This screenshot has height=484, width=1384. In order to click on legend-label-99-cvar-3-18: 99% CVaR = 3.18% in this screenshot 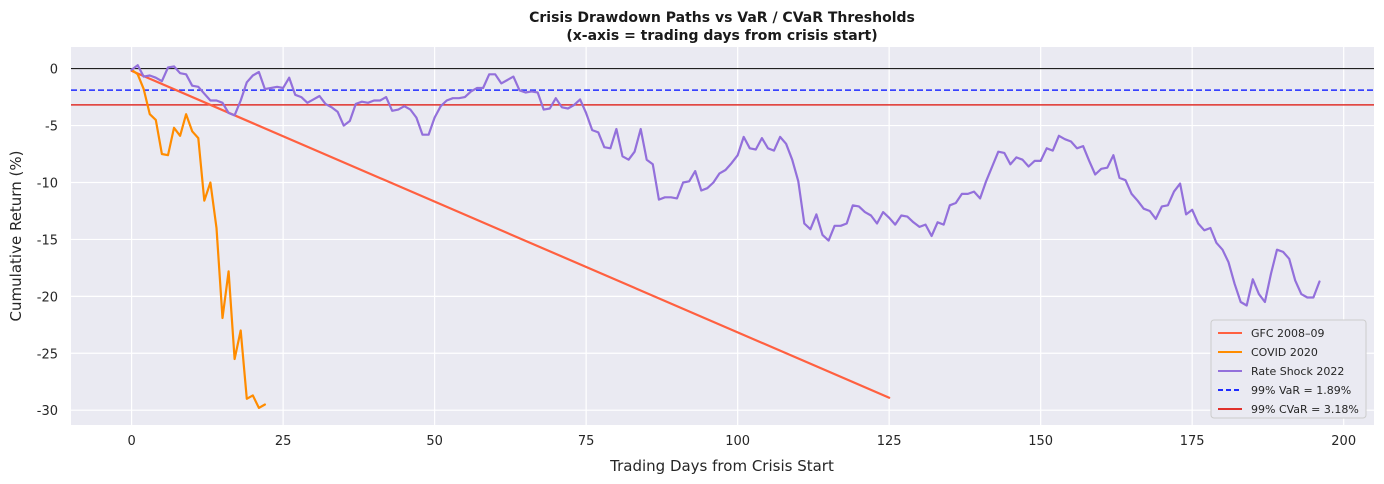, I will do `click(1305, 409)`.